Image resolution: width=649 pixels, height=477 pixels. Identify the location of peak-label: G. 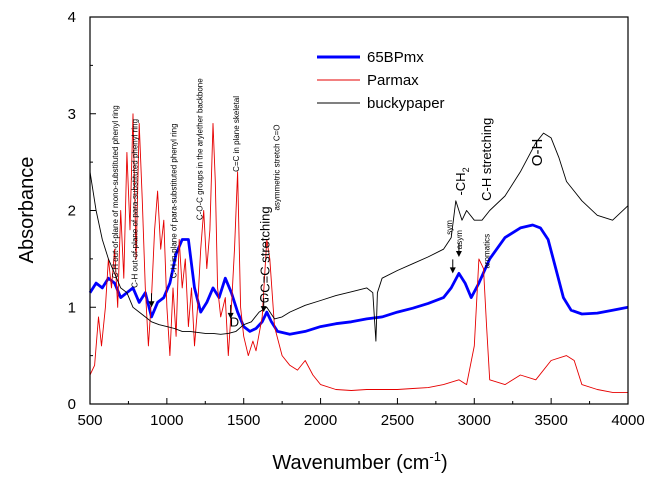
(264, 297).